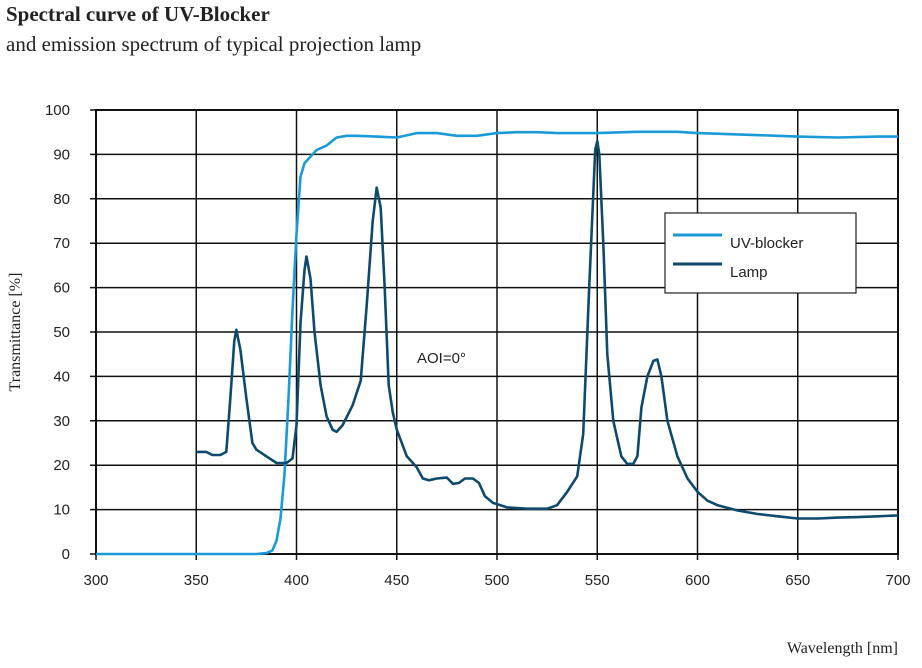 This screenshot has width=922, height=668. I want to click on y-tick-label: 10, so click(61, 510).